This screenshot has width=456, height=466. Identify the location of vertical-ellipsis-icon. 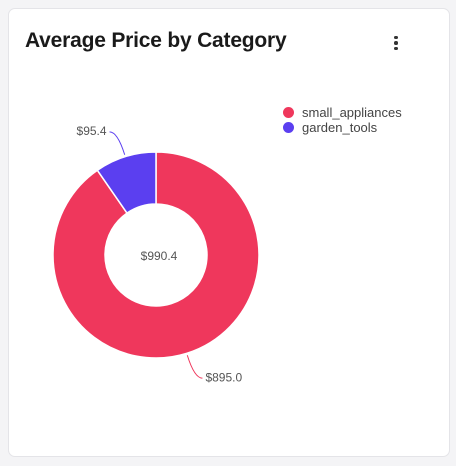
(396, 37).